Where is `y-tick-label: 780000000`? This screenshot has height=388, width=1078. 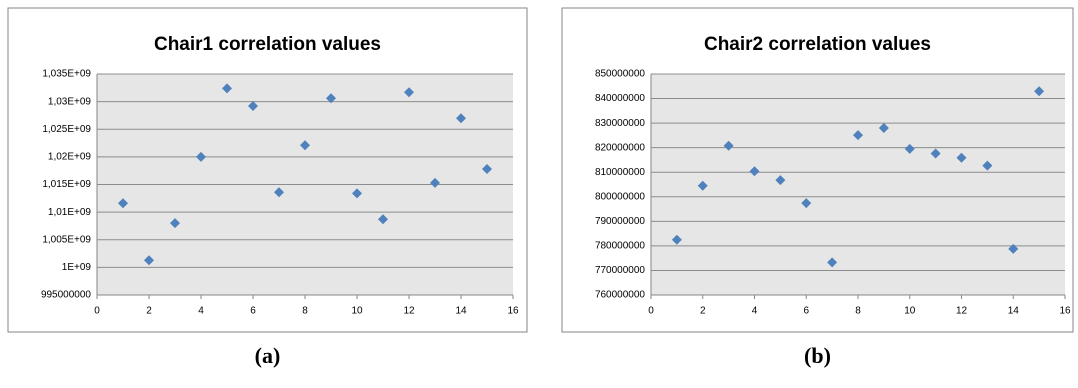 y-tick-label: 780000000 is located at coordinates (620, 246).